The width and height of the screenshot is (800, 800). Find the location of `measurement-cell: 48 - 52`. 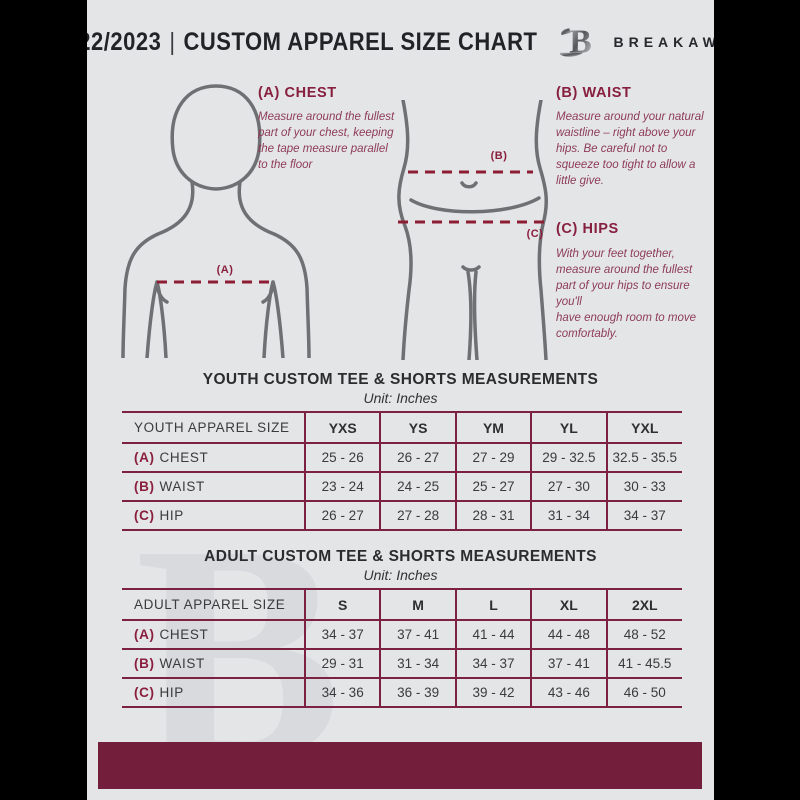

measurement-cell: 48 - 52 is located at coordinates (643, 634).